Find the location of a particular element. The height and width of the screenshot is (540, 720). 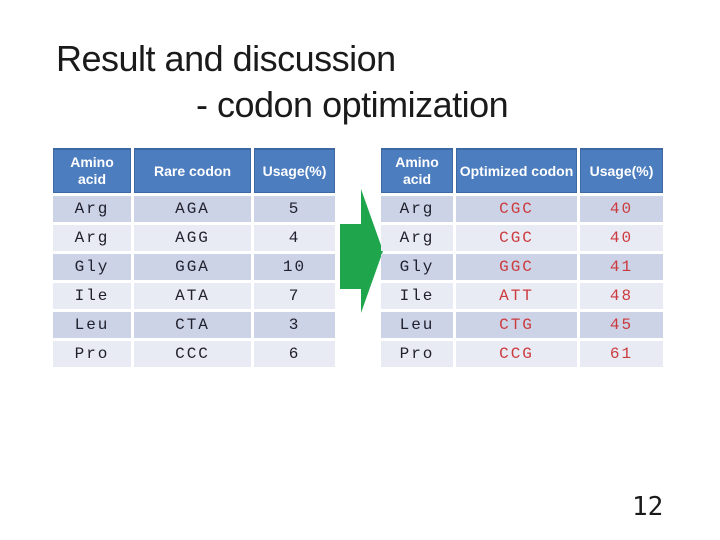

usage-cell: 3 is located at coordinates (294, 325).